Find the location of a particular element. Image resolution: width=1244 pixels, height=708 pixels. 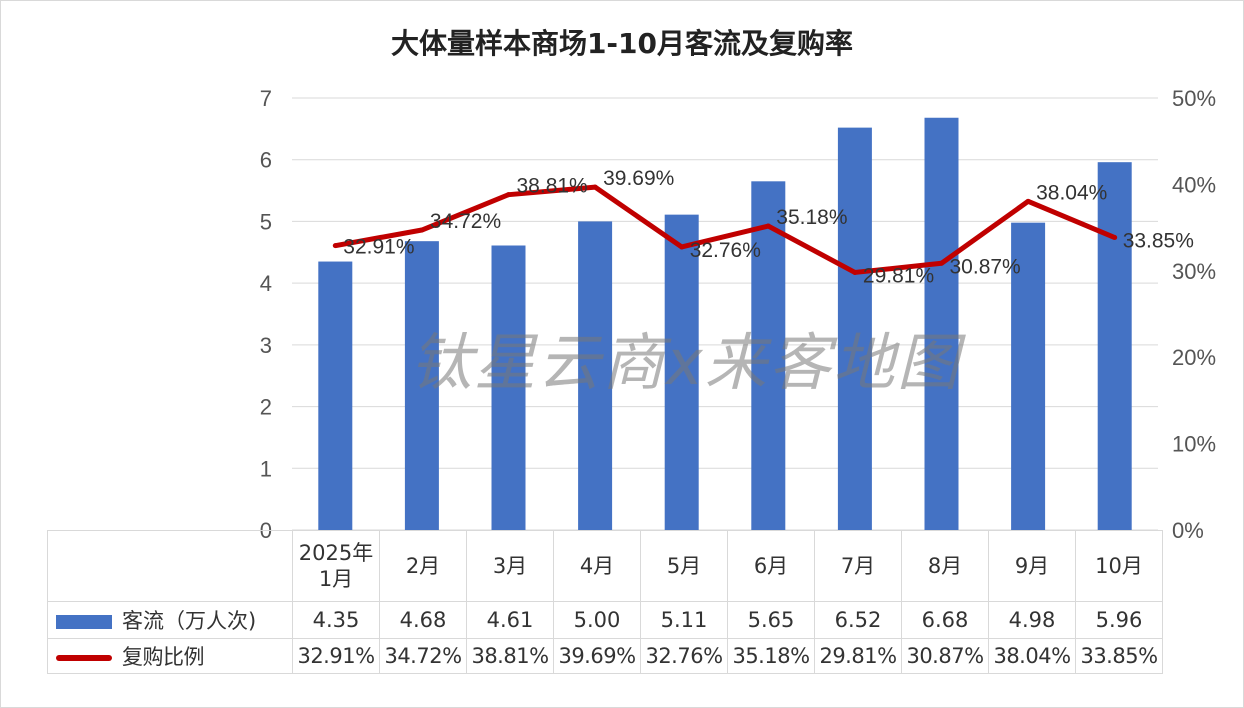

bar-value-cell: 5.11 is located at coordinates (684, 620).